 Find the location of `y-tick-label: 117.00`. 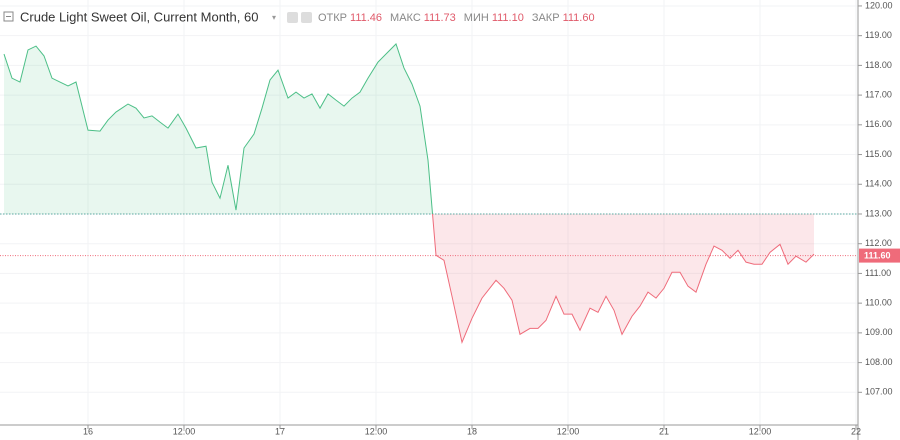

y-tick-label: 117.00 is located at coordinates (878, 94).